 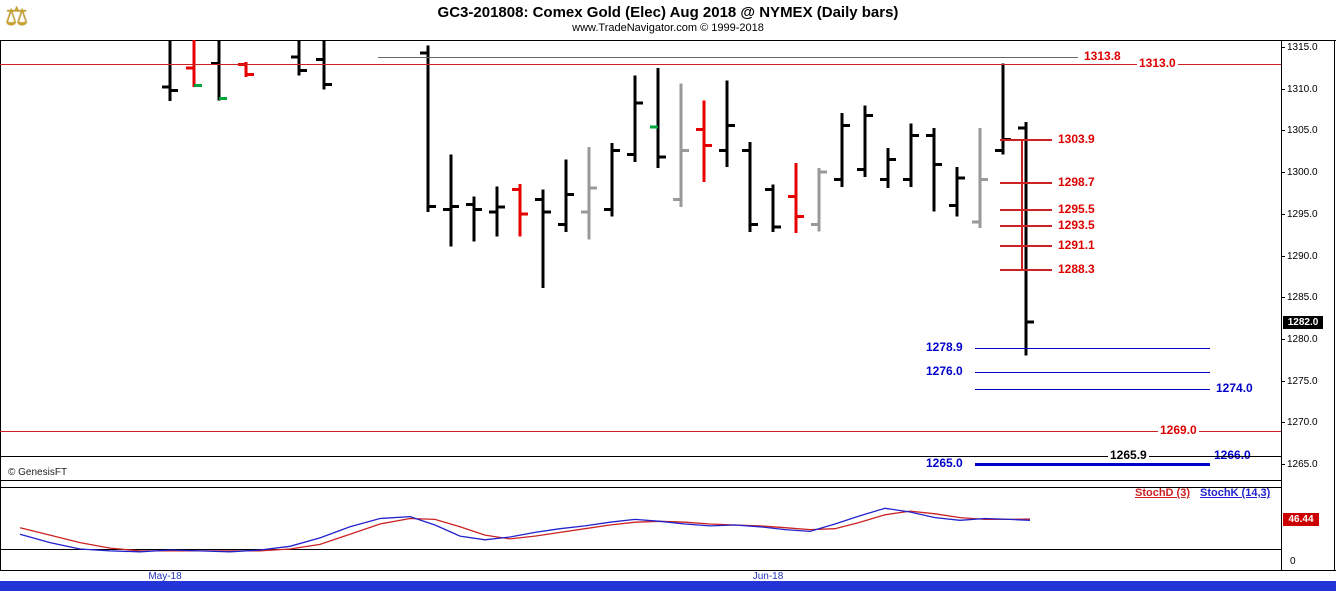 I want to click on date-label: May-18, so click(x=165, y=576).